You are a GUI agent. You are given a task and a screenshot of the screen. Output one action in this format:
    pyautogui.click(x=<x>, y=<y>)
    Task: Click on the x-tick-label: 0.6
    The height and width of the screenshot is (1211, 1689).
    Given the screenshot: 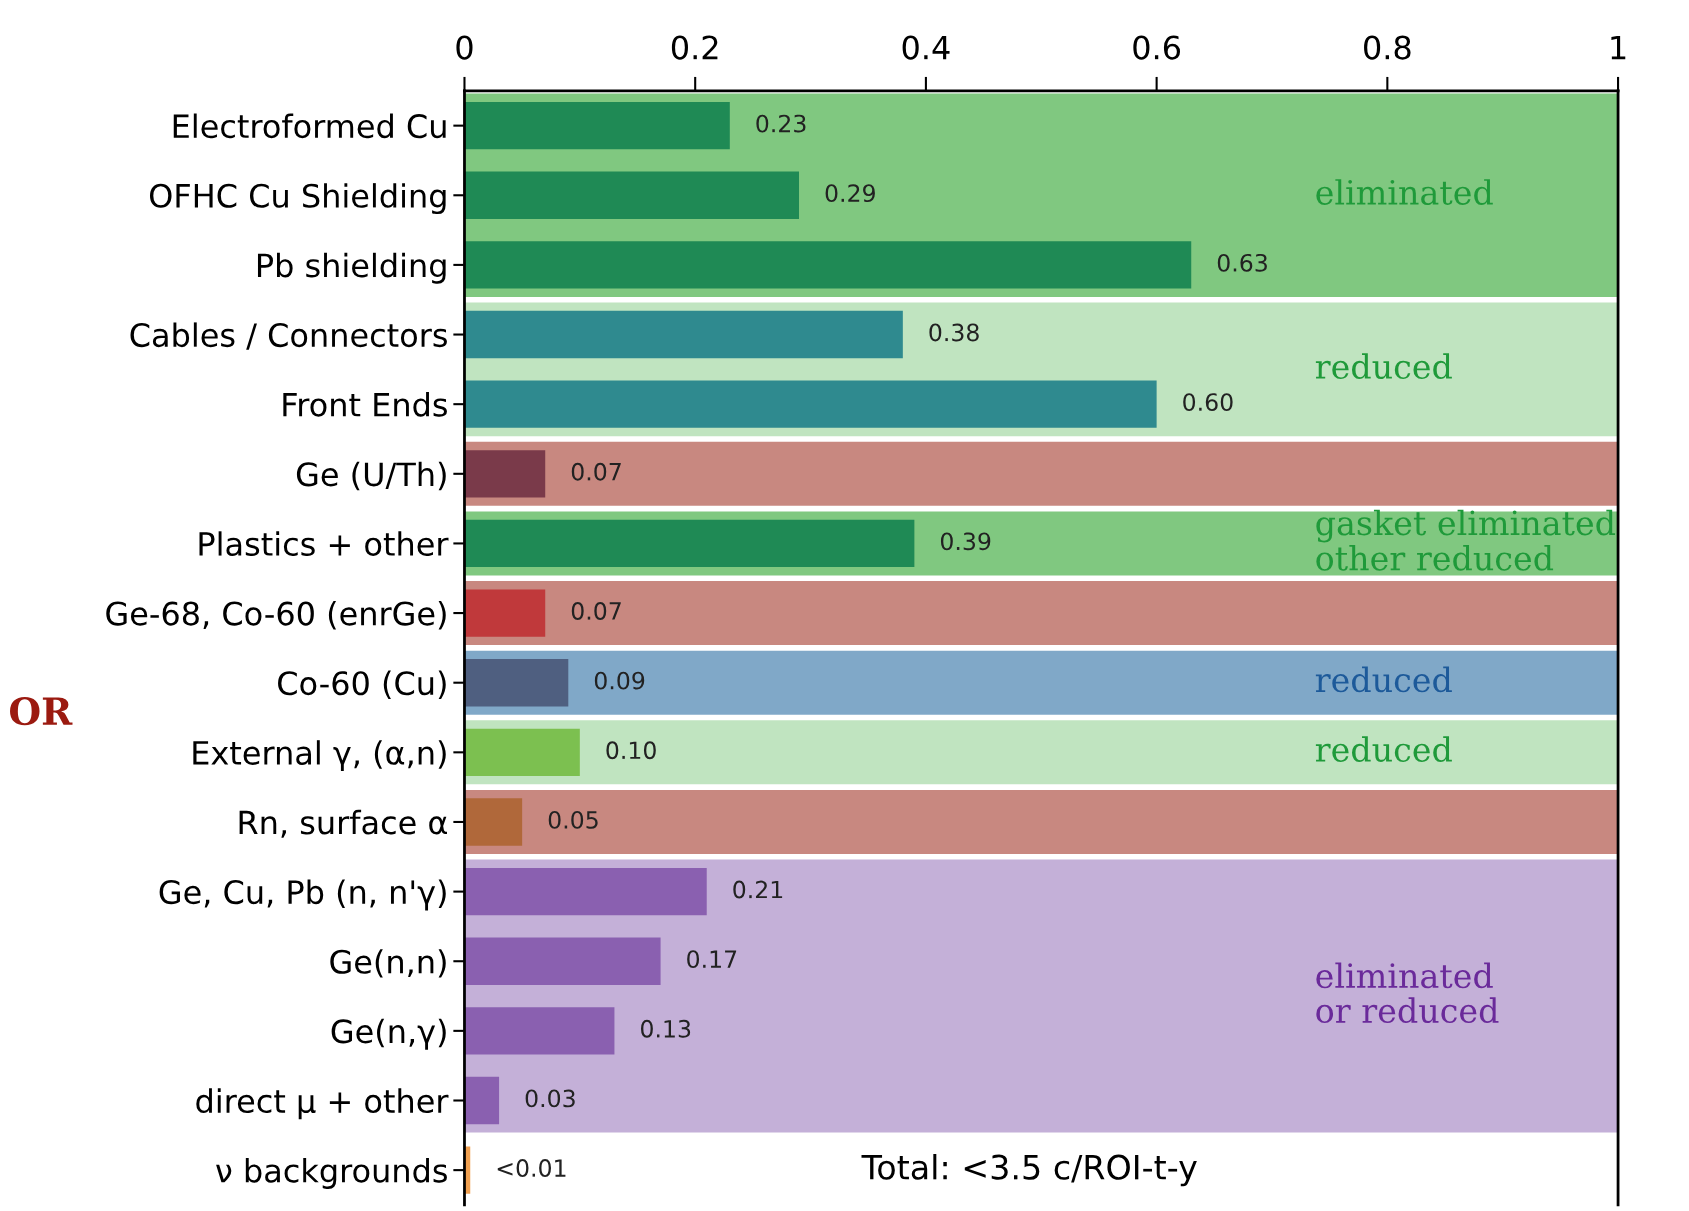 What is the action you would take?
    pyautogui.click(x=1157, y=47)
    